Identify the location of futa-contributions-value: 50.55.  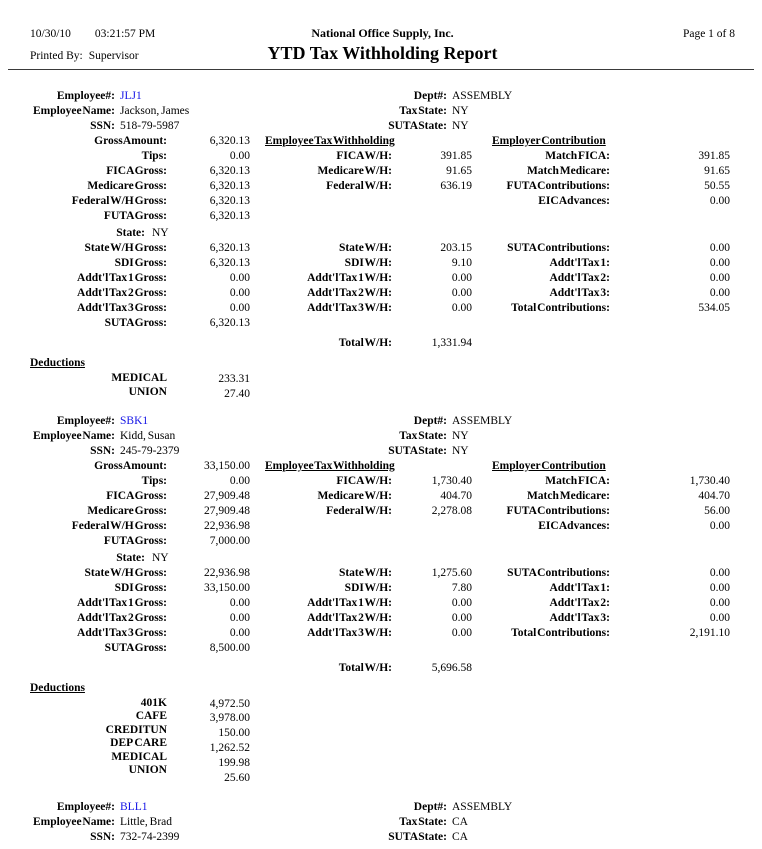
(717, 186).